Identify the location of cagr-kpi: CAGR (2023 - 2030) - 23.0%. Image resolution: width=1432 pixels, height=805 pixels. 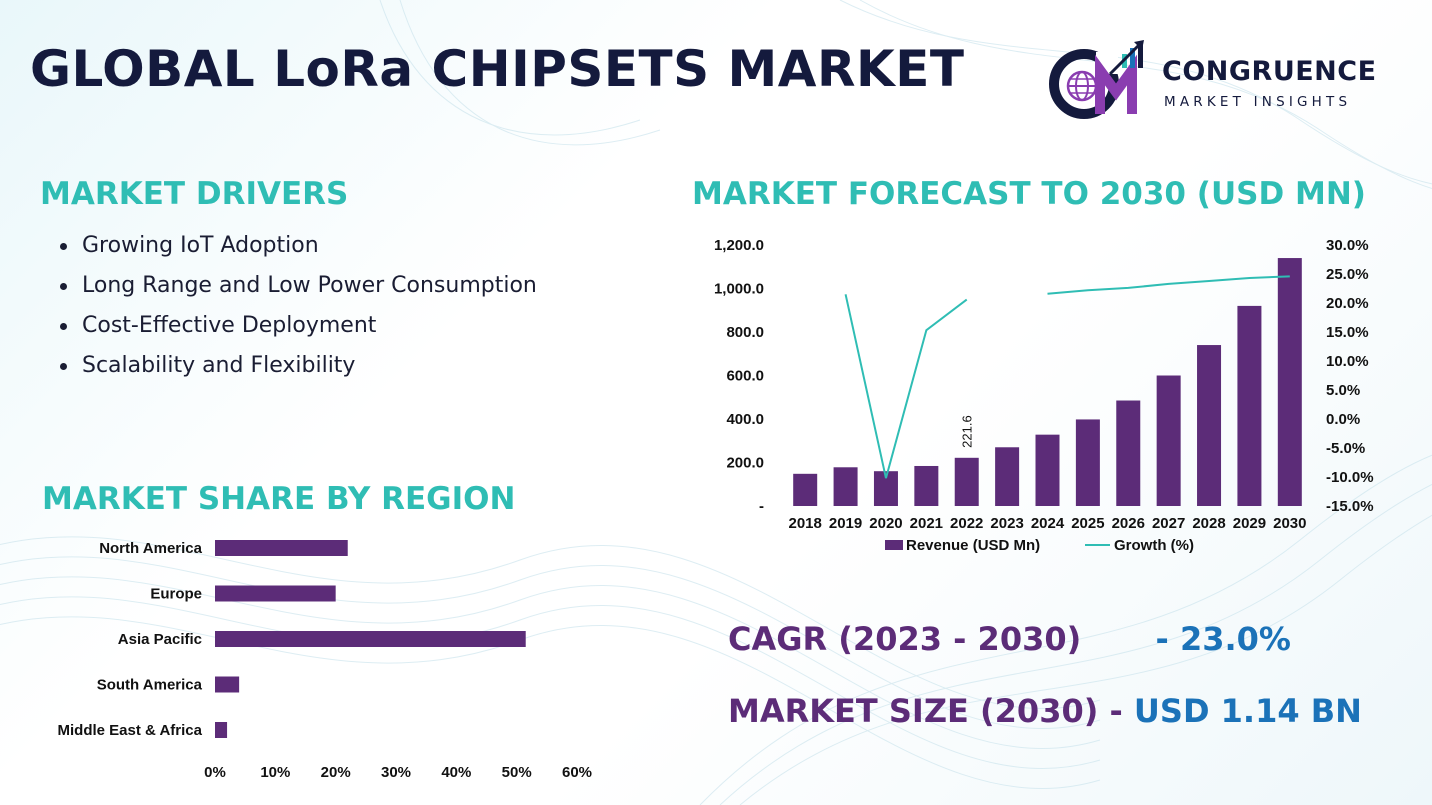
(1009, 639).